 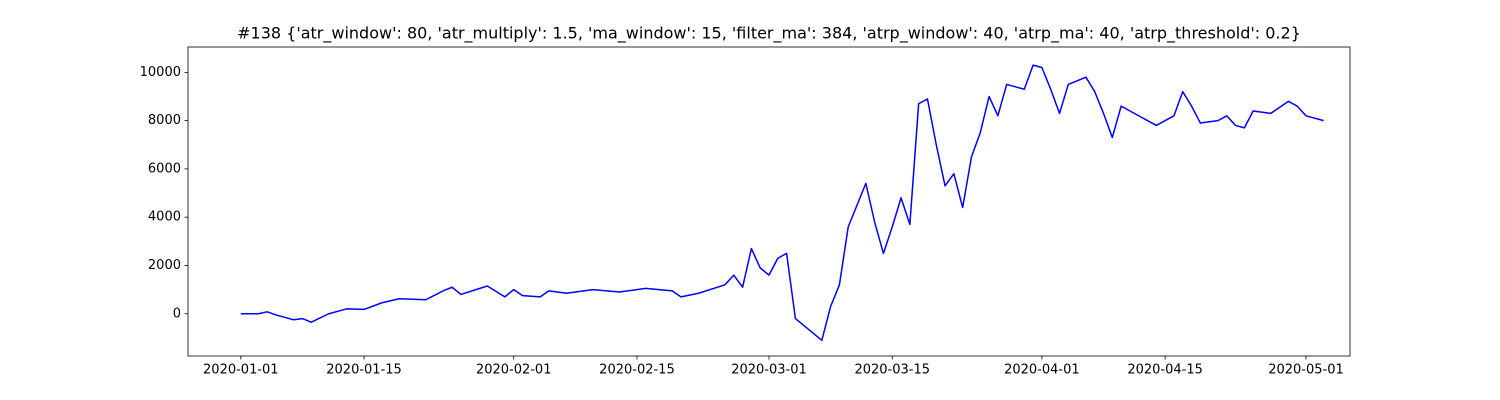 I want to click on x-tick-label: 2020-01-01, so click(x=241, y=370).